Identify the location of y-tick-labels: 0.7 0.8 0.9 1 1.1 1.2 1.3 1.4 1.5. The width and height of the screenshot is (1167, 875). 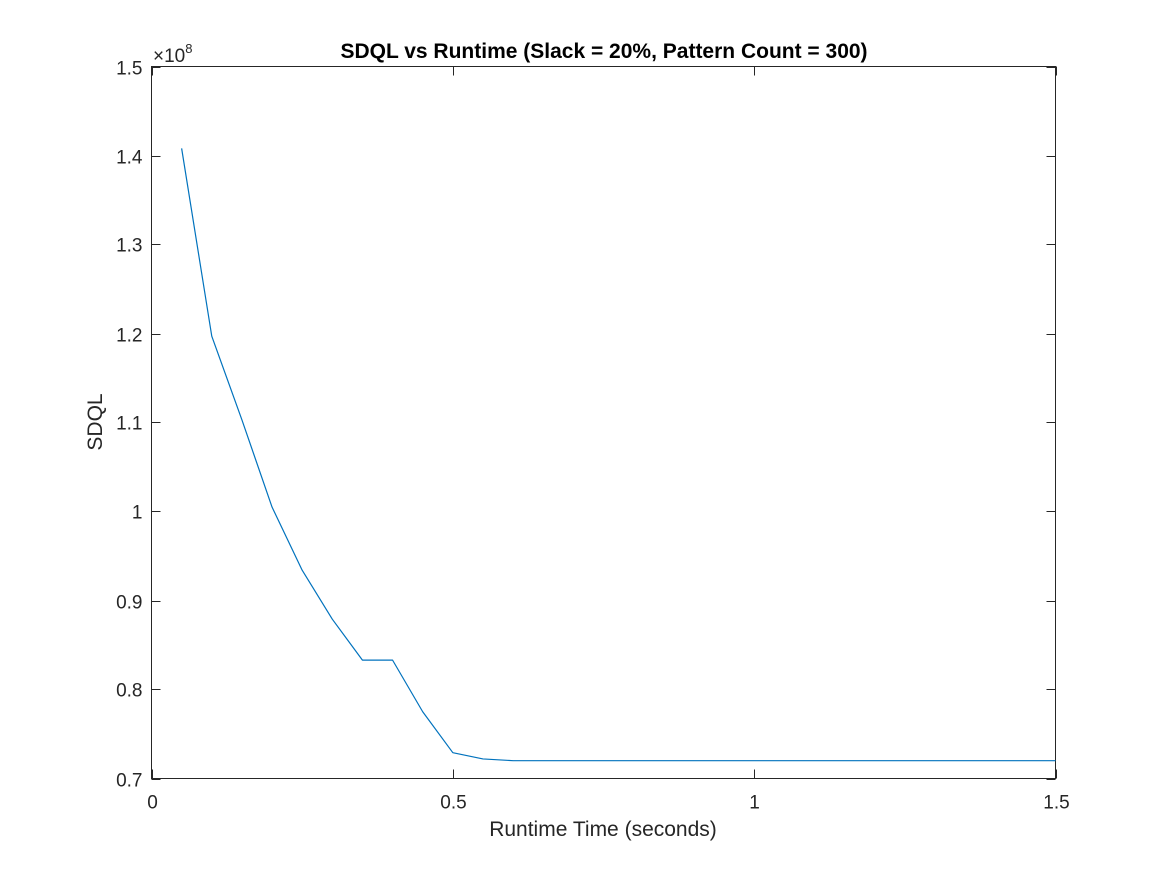
(129, 425).